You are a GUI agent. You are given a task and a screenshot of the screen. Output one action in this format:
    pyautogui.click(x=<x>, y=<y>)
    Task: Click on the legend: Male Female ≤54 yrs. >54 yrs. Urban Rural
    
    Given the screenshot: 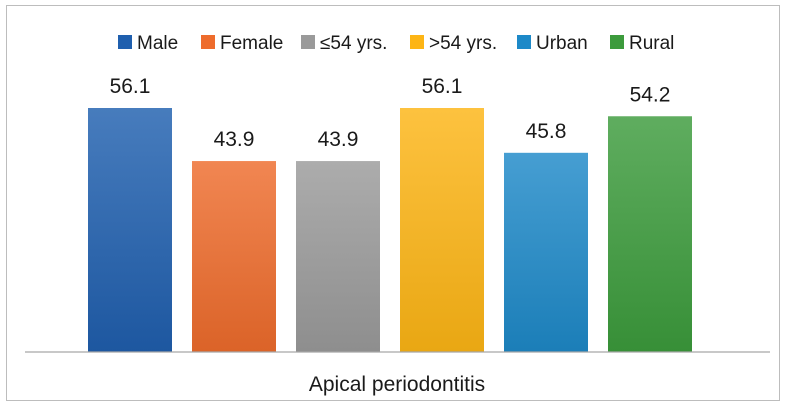 What is the action you would take?
    pyautogui.click(x=396, y=43)
    